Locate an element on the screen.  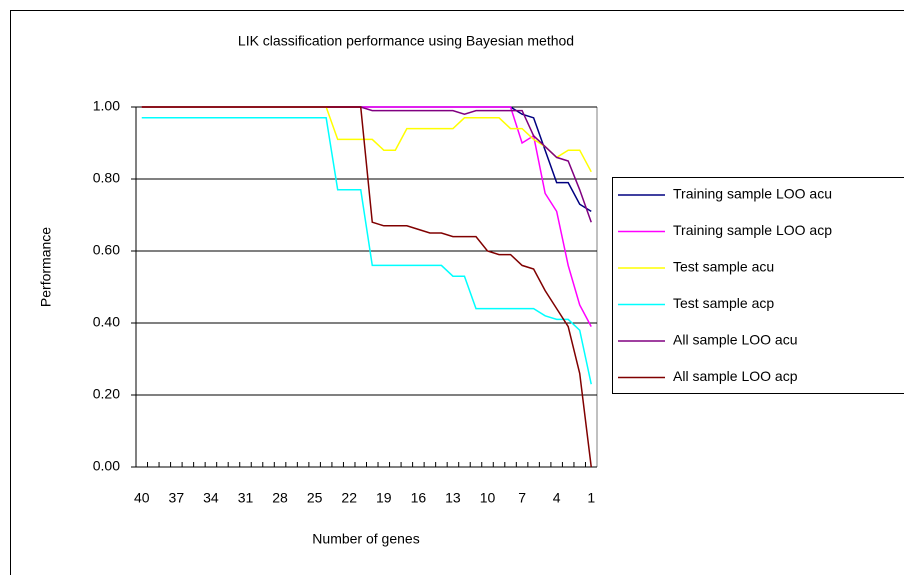
legend-label: Training sample LOO acu is located at coordinates (752, 194).